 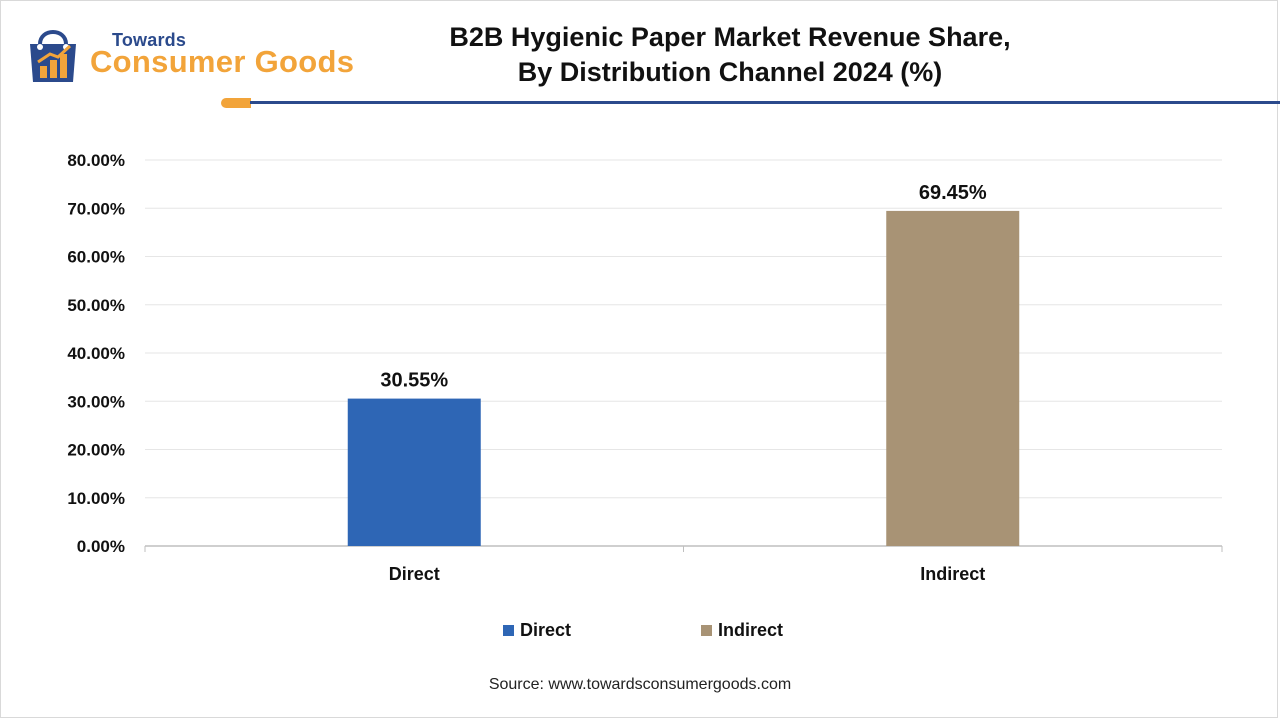 What do you see at coordinates (952, 574) in the screenshot?
I see `x-tick-label: Indirect` at bounding box center [952, 574].